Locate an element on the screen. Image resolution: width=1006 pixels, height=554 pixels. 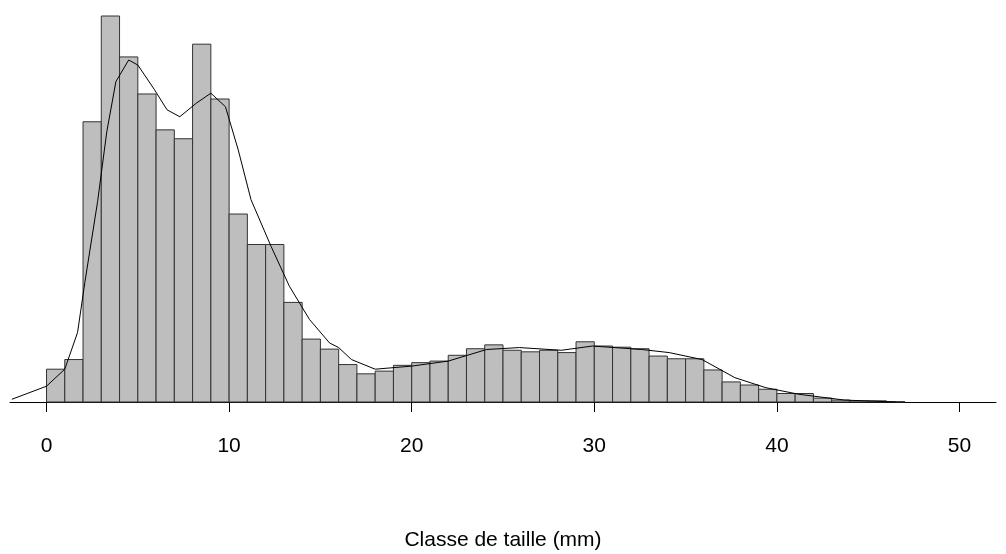
x-tick-label: 50 is located at coordinates (959, 444).